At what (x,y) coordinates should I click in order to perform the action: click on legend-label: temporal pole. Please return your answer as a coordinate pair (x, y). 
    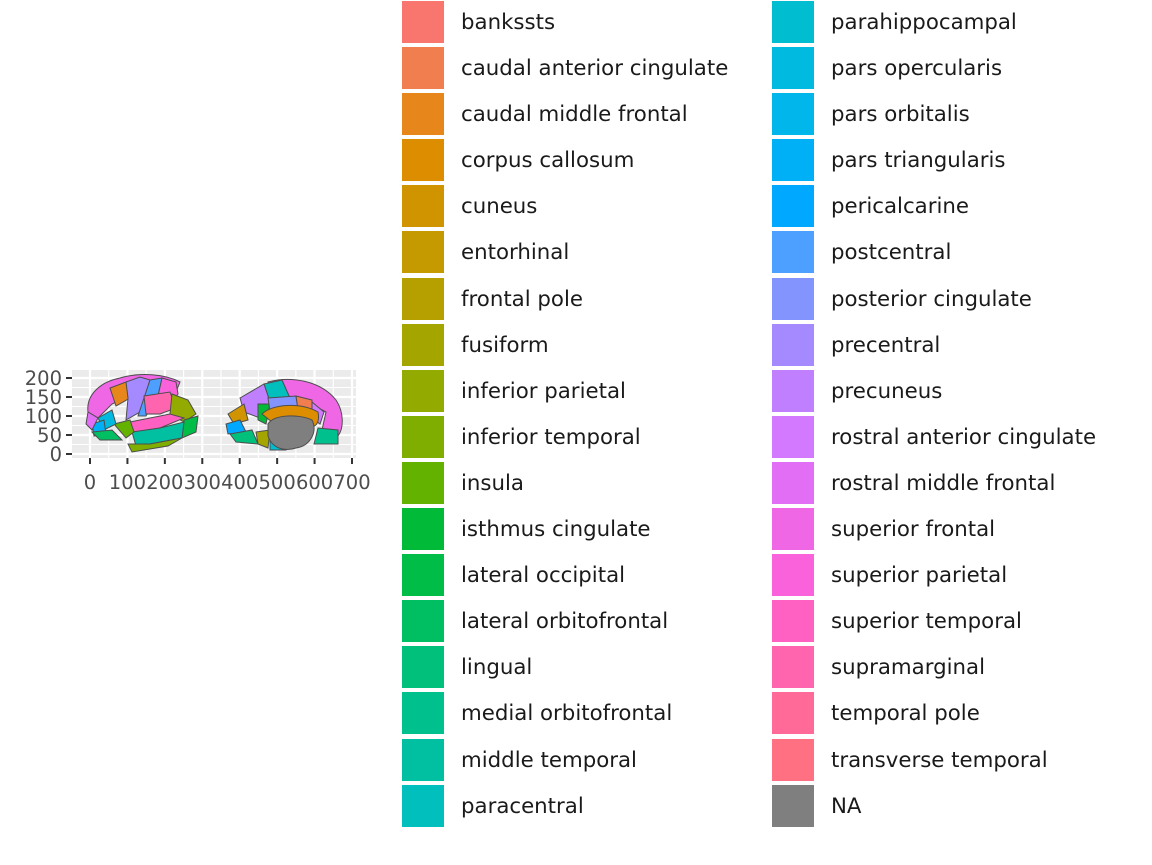
    Looking at the image, I should click on (905, 714).